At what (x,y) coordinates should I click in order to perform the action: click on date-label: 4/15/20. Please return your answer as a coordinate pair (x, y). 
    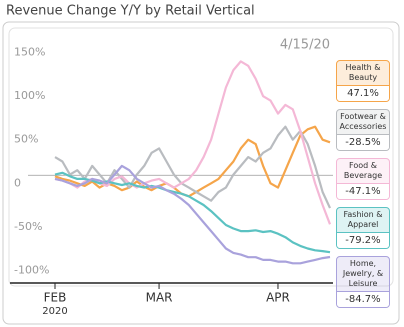
    Looking at the image, I should click on (305, 45).